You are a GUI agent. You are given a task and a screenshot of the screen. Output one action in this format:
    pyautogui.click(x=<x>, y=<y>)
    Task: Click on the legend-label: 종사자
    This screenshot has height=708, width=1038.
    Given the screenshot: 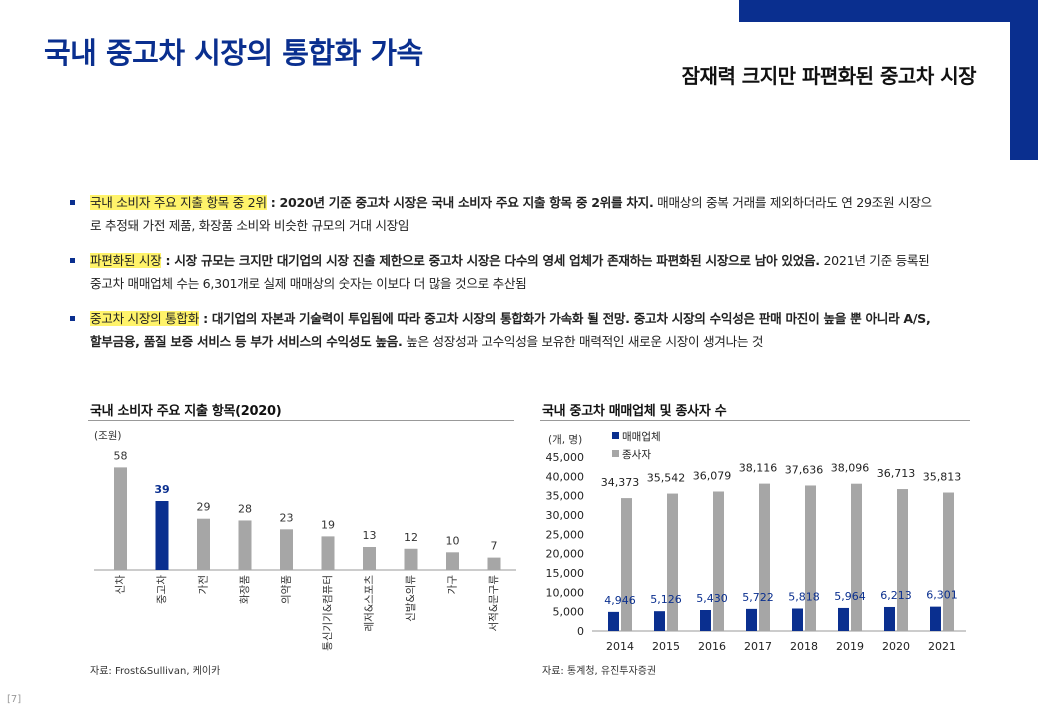 What is the action you would take?
    pyautogui.click(x=636, y=455)
    